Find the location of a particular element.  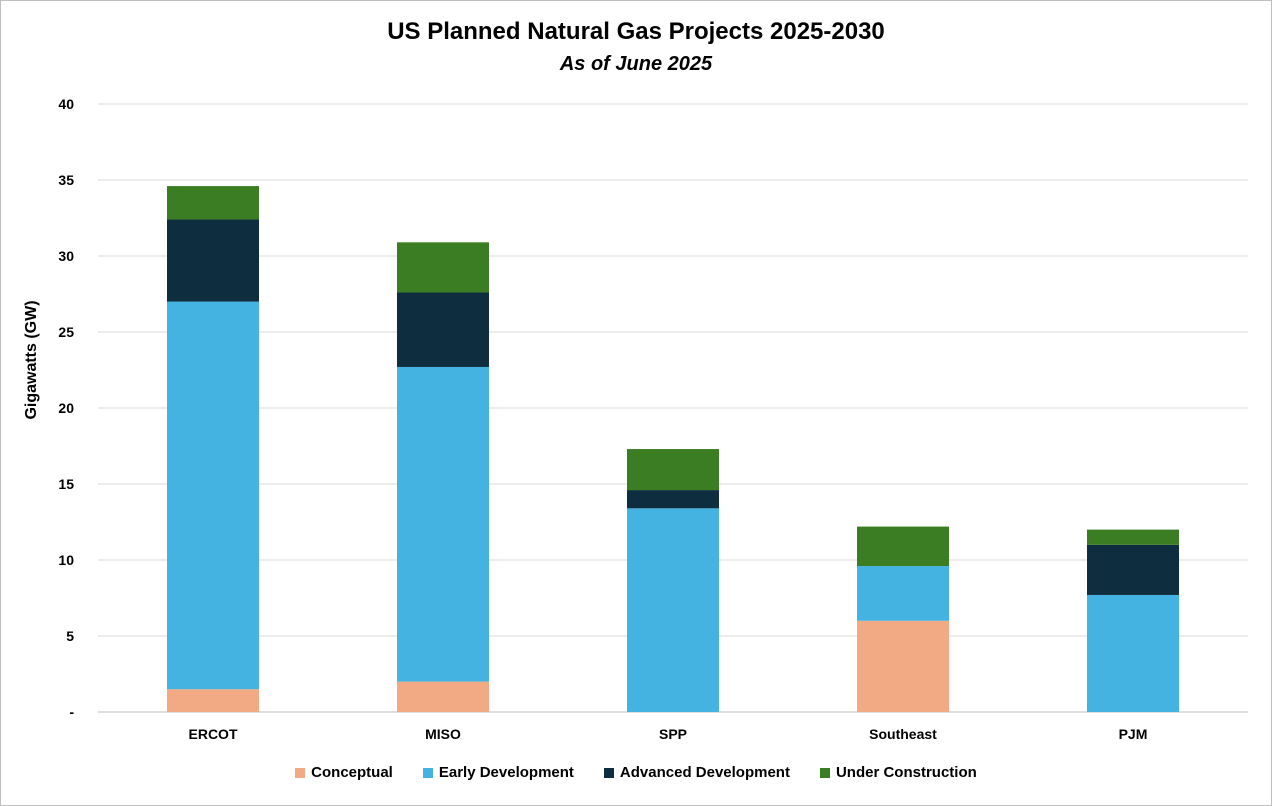

legend-label: Early Development is located at coordinates (506, 772).